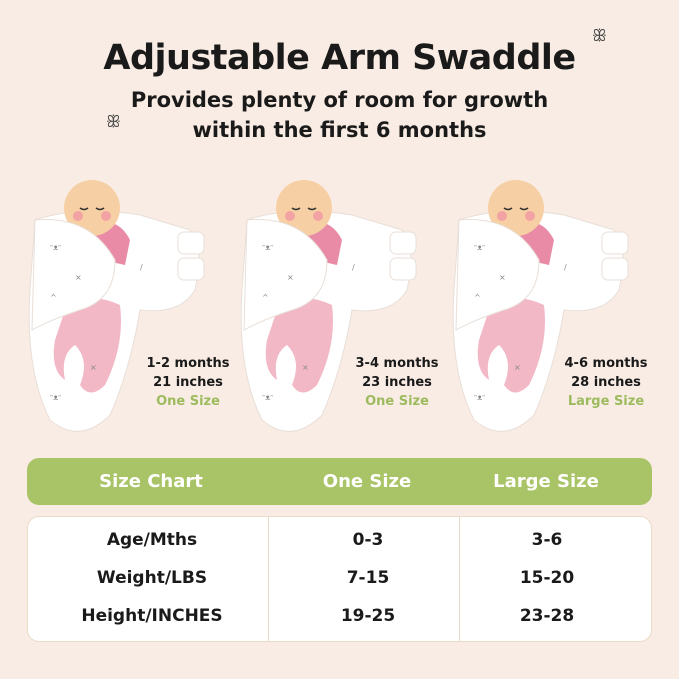 Image resolution: width=679 pixels, height=679 pixels. What do you see at coordinates (332, 305) in the screenshot?
I see `swaddle-image-medium: ᵔᴥᵔ × ^ × ᵔᴥᵔ /` at bounding box center [332, 305].